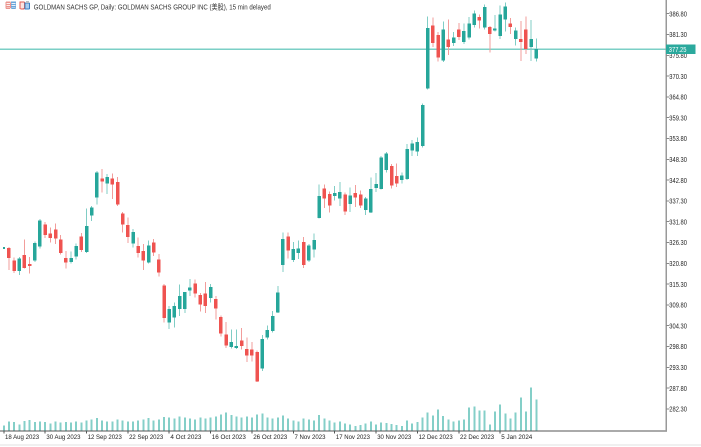 This screenshot has width=701, height=447. What do you see at coordinates (678, 49) in the screenshot?
I see `svg-text: 377.25` at bounding box center [678, 49].